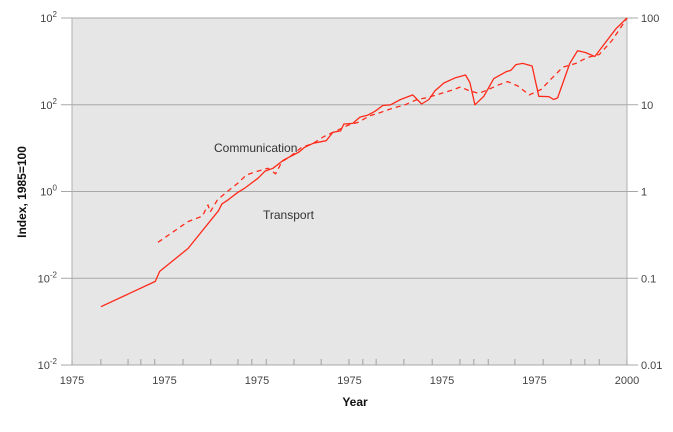  Describe the element at coordinates (22, 192) in the screenshot. I see `y-axis-title: Index, 1985=100` at that location.